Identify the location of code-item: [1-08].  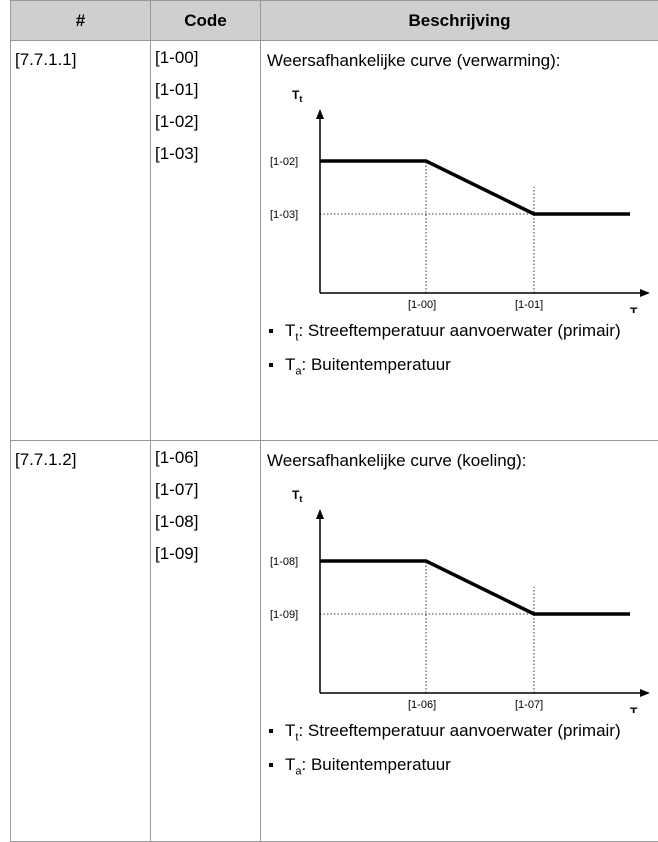
(207, 521).